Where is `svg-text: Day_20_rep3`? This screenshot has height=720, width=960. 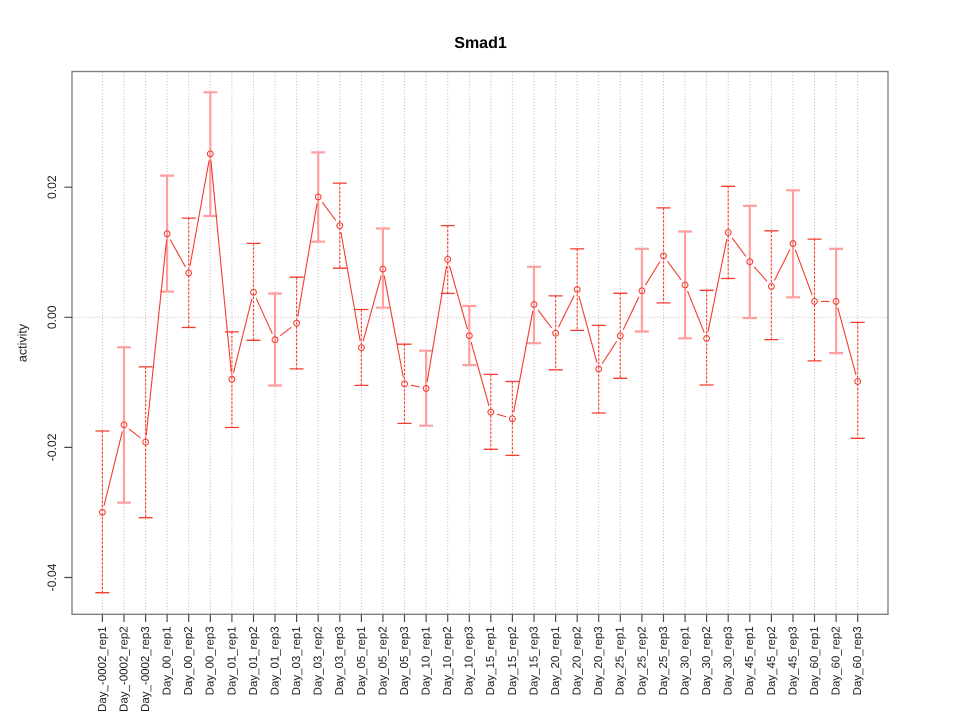
svg-text: Day_20_rep3 is located at coordinates (599, 660).